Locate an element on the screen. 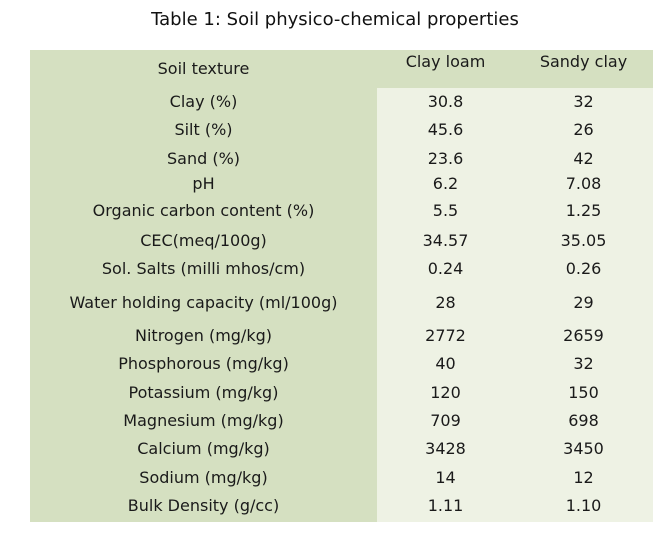  row-value-clay-loam: 40 is located at coordinates (445, 363).